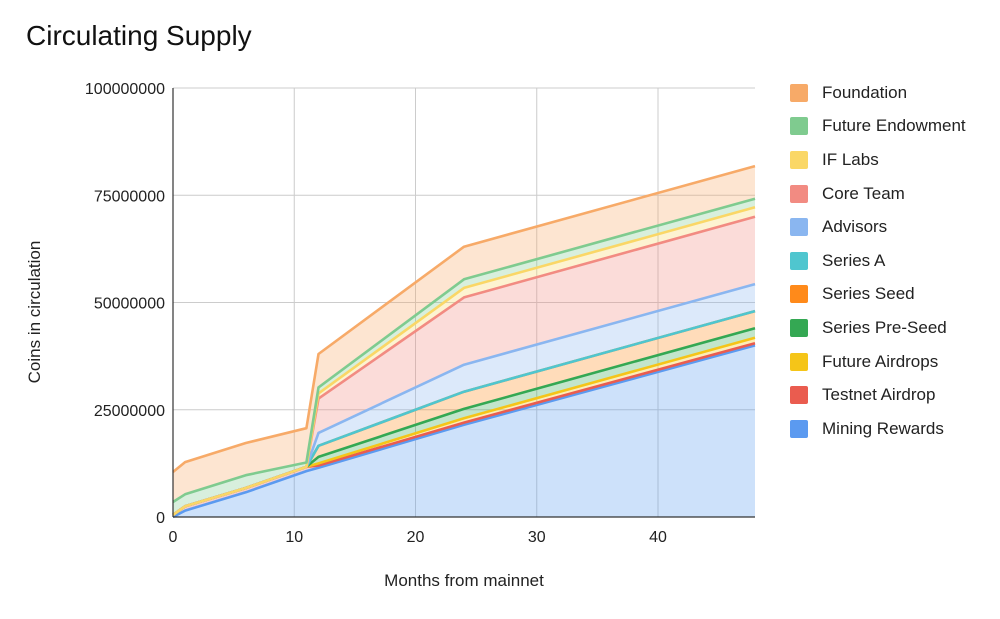 The image size is (1000, 619). I want to click on legend-item-foundation: Foundation, so click(878, 93).